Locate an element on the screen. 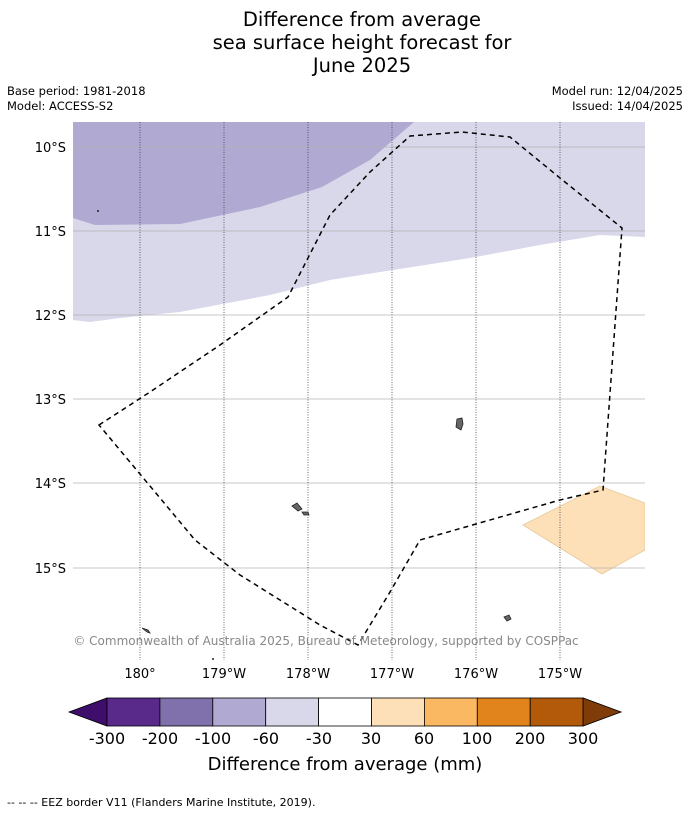 The width and height of the screenshot is (690, 816). colorbar-tick: 30 is located at coordinates (371, 738).